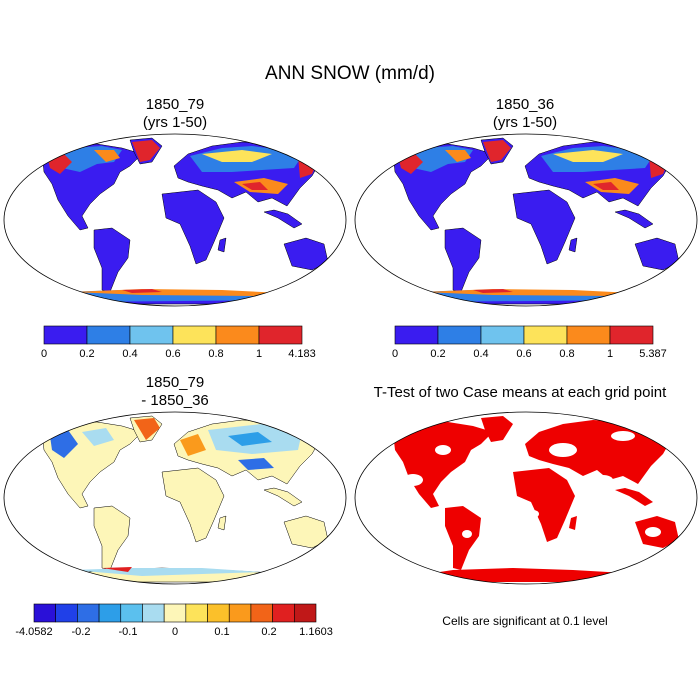  Describe the element at coordinates (175, 104) in the screenshot. I see `panel1-title-line1: 1850_79` at that location.